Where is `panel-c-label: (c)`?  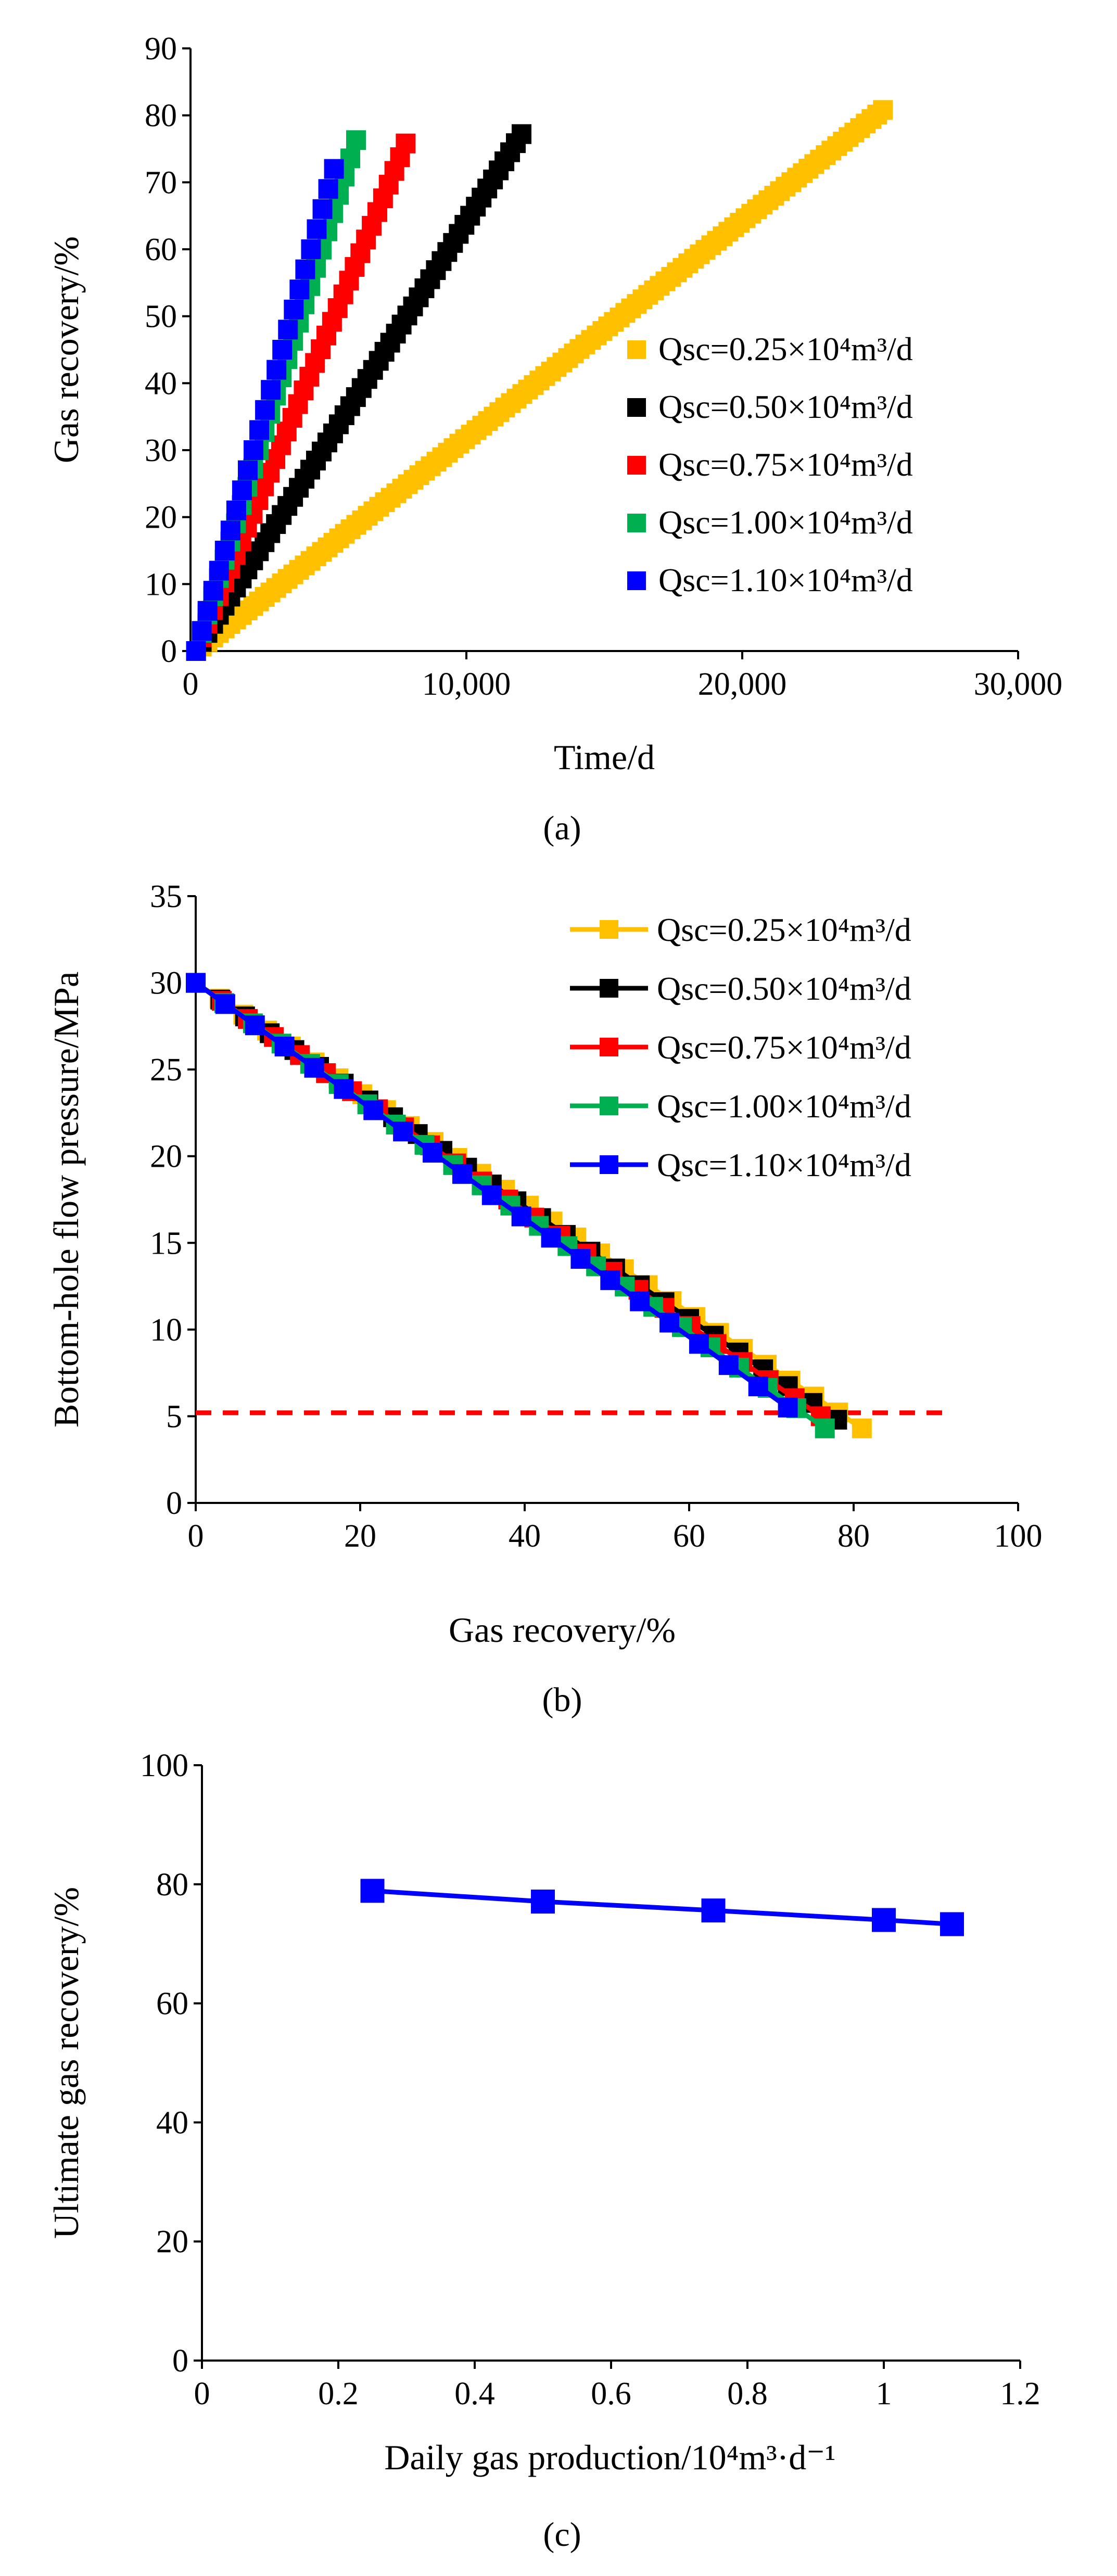 panel-c-label: (c) is located at coordinates (562, 2535).